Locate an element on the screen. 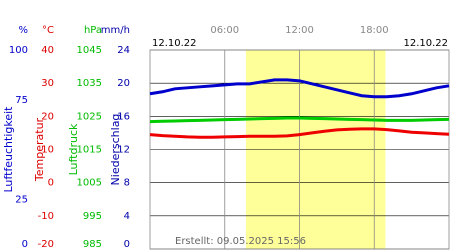 This screenshot has height=250, width=450. y-tick-label: 1005 is located at coordinates (89, 183).